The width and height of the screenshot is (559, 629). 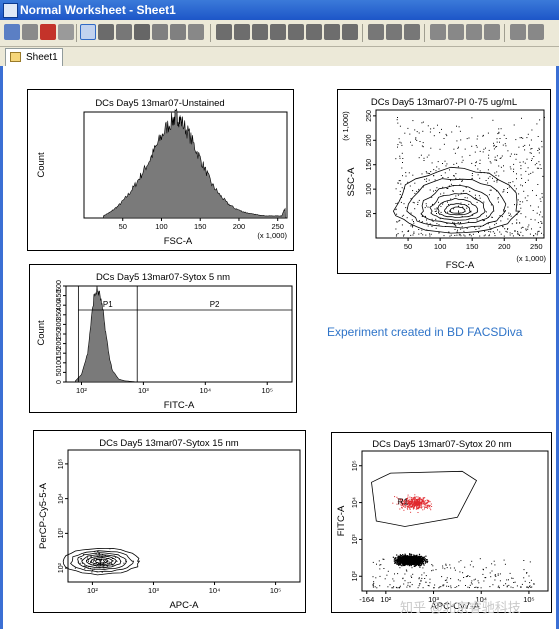 What do you see at coordinates (224, 32) in the screenshot?
I see `gate-polygon-icon` at bounding box center [224, 32].